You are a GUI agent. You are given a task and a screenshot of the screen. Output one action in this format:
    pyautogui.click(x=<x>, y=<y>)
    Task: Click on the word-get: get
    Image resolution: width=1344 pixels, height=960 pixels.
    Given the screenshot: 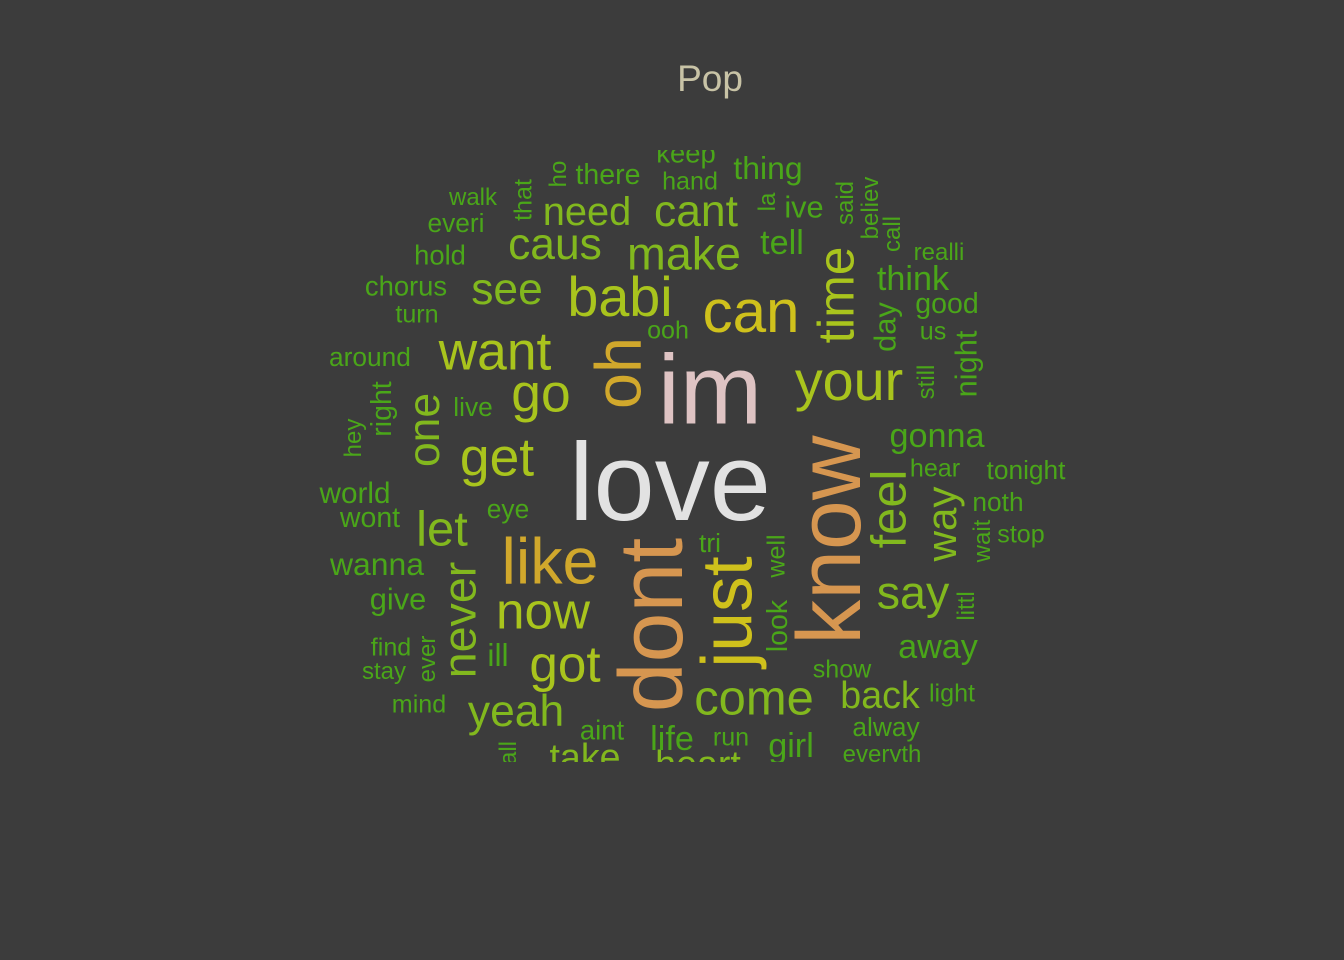 What is the action you would take?
    pyautogui.click(x=497, y=458)
    